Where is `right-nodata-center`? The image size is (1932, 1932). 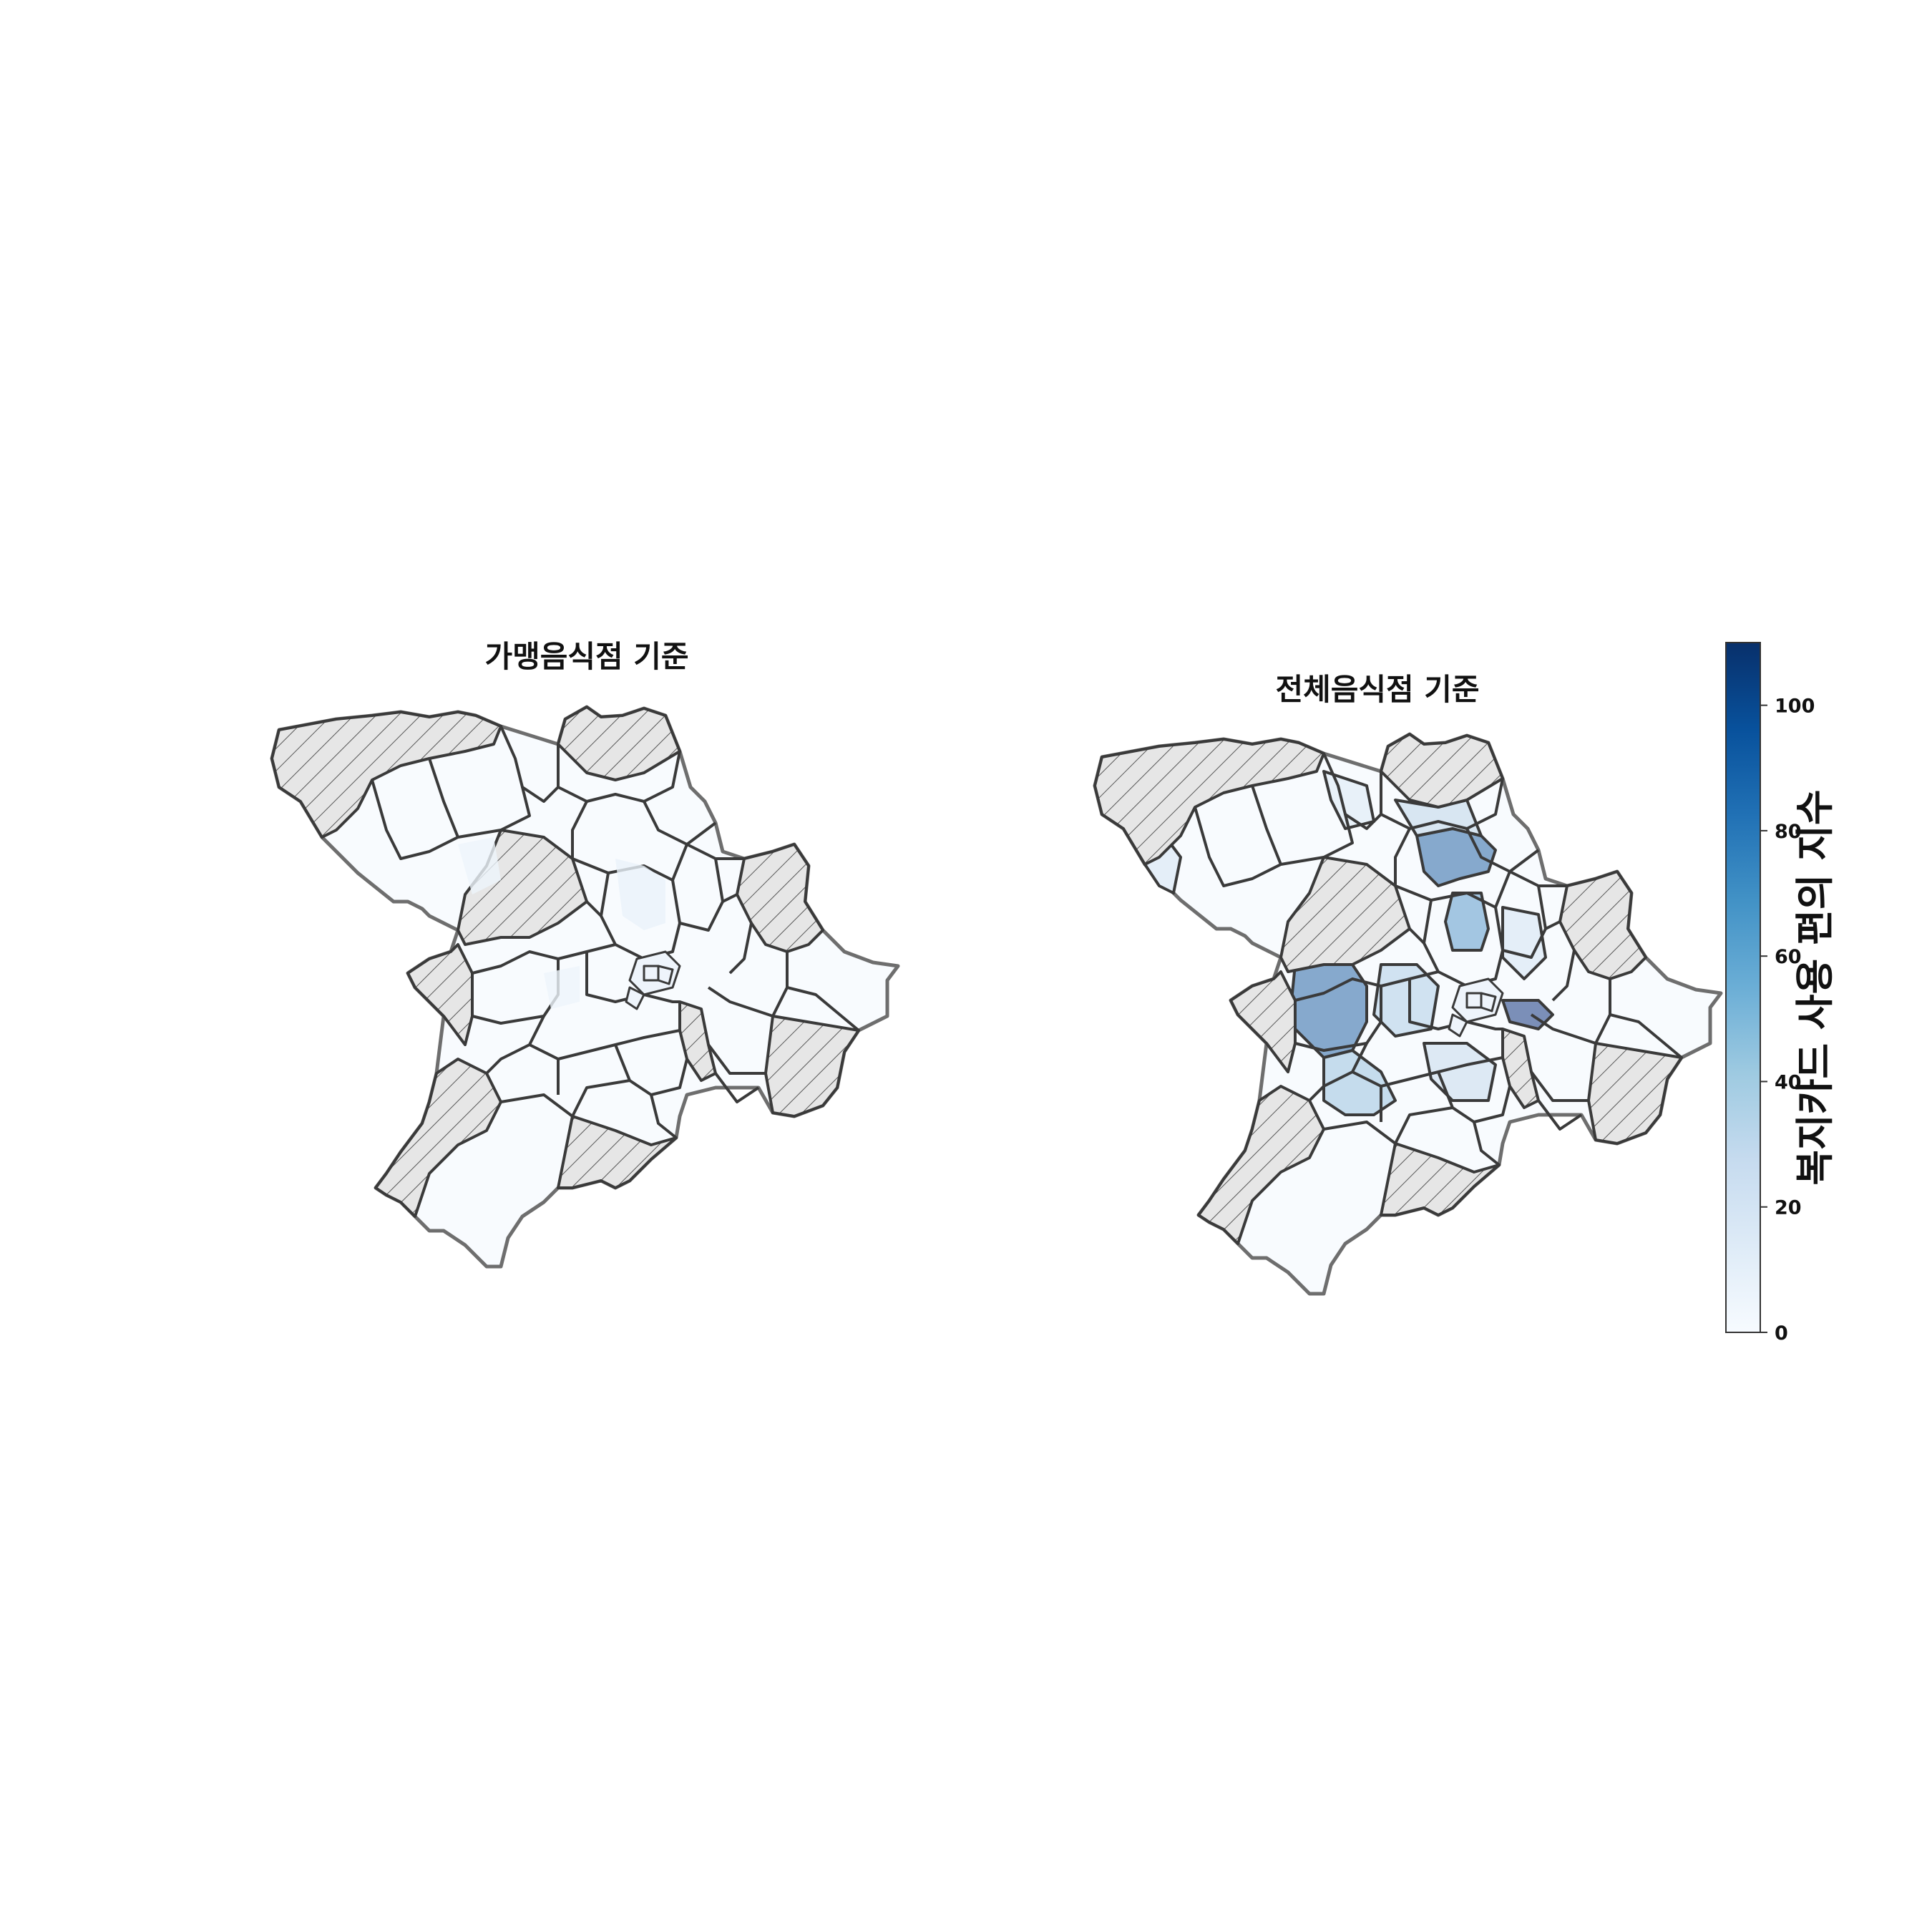 right-nodata-center is located at coordinates (1345, 914).